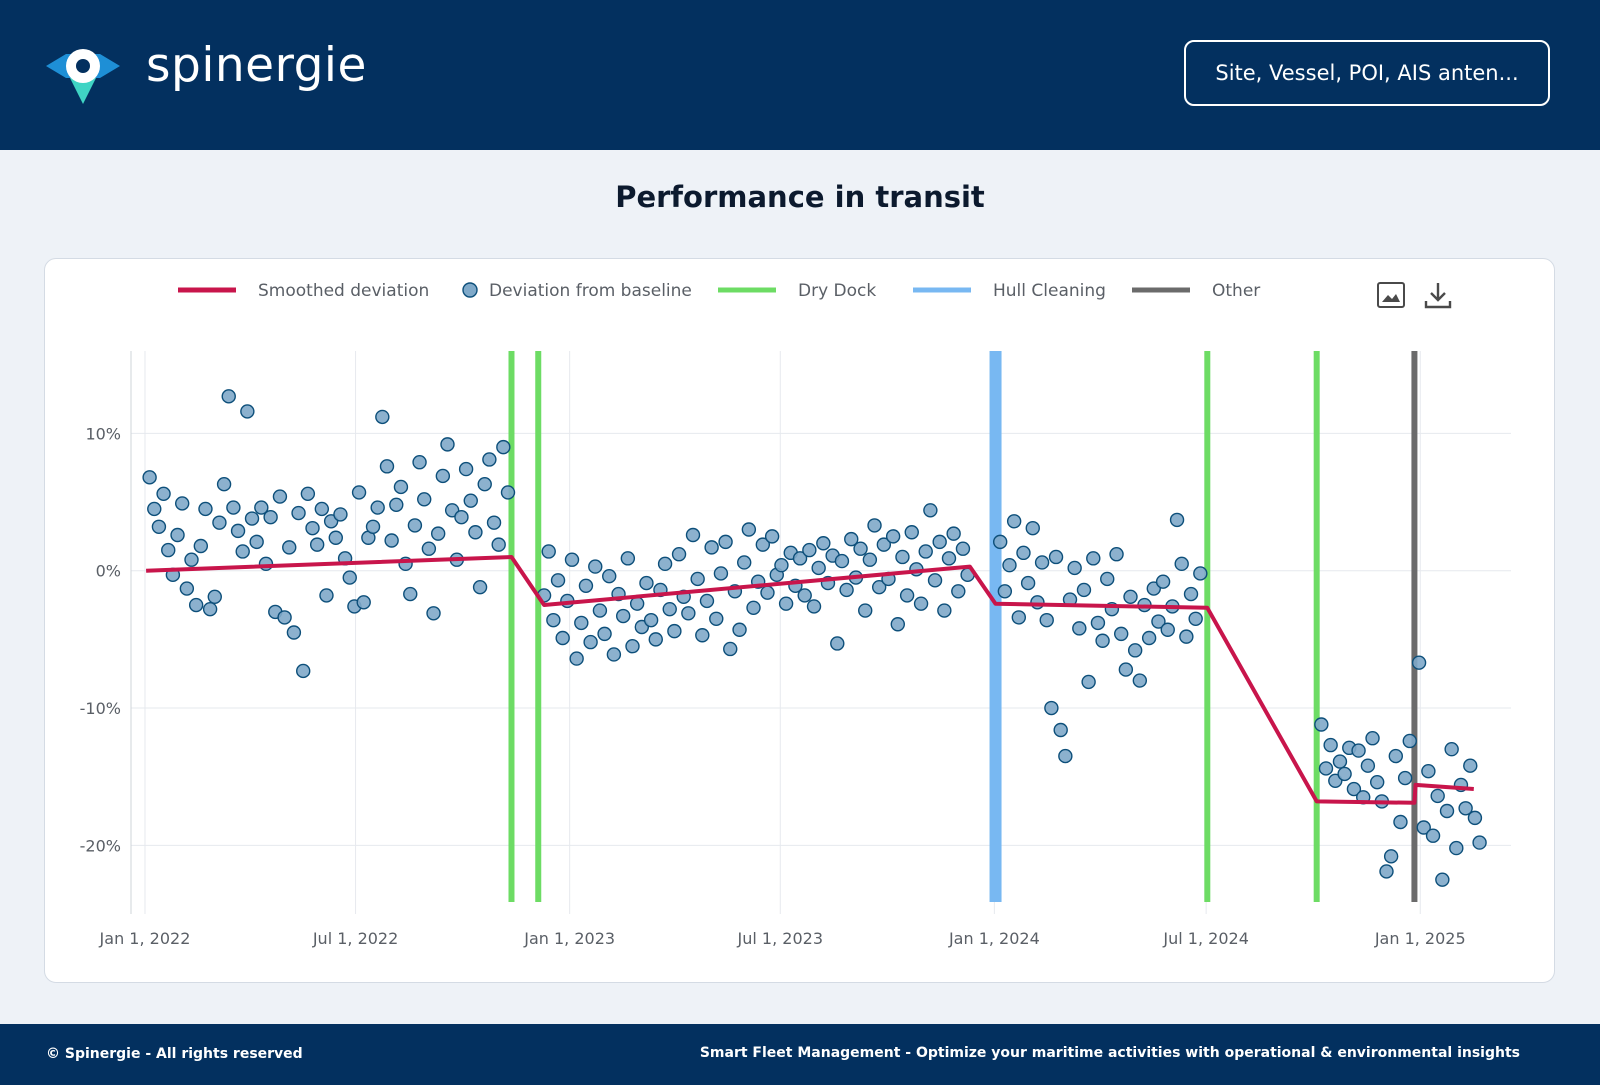 The width and height of the screenshot is (1600, 1085). I want to click on image-download-icon, so click(1391, 295).